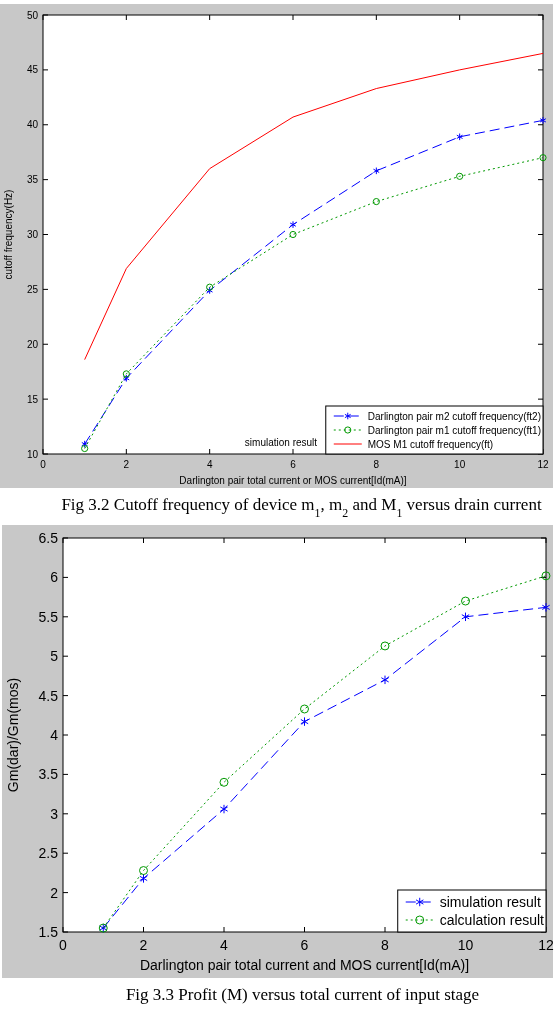 This screenshot has height=1011, width=556. What do you see at coordinates (430, 444) in the screenshot?
I see `legend-label: MOS M1 cutoff frequency(ft)` at bounding box center [430, 444].